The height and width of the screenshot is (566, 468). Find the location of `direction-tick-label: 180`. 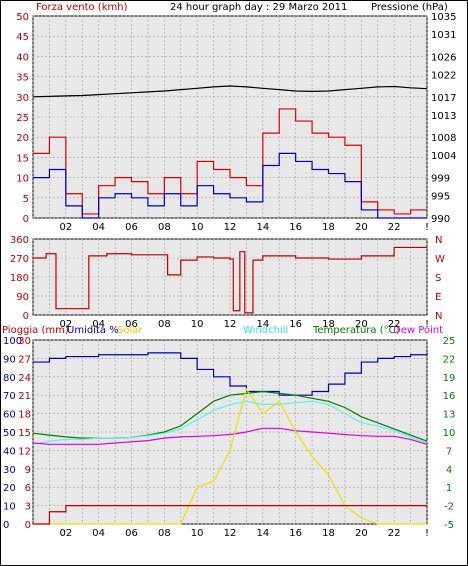

direction-tick-label: 180 is located at coordinates (19, 278).